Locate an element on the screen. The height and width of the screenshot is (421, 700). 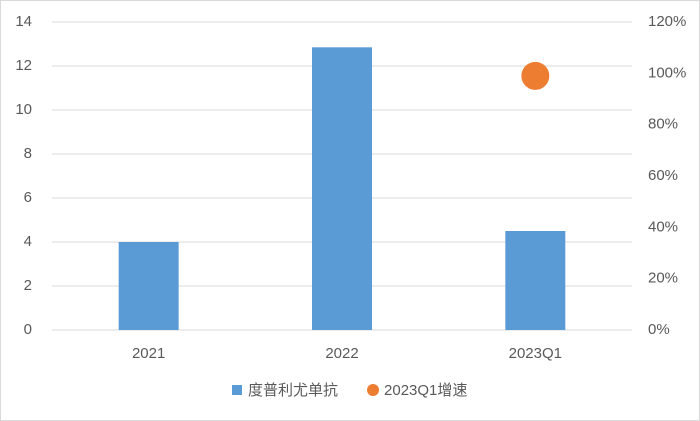
y-tick-label: 0 is located at coordinates (28, 329).